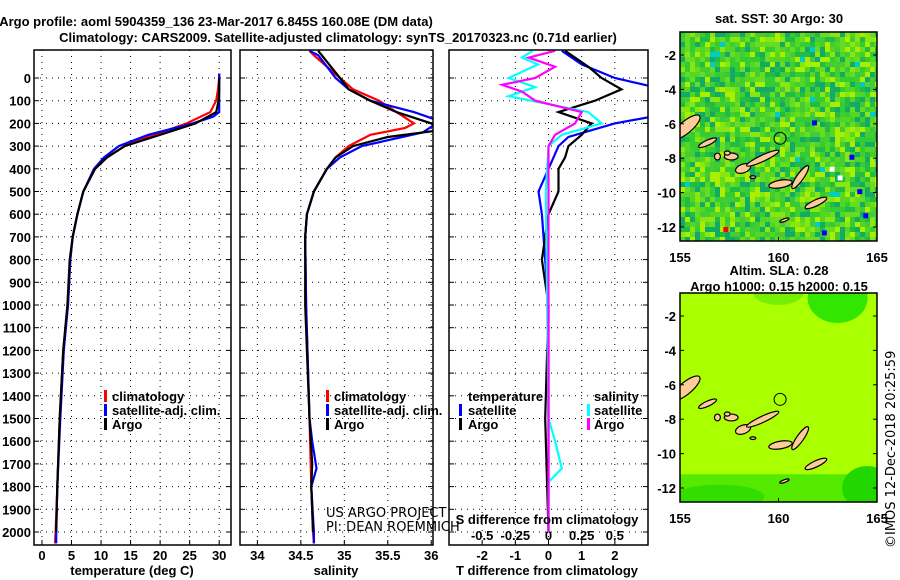  What do you see at coordinates (16, 532) in the screenshot?
I see `y-tick-label: 2000` at bounding box center [16, 532].